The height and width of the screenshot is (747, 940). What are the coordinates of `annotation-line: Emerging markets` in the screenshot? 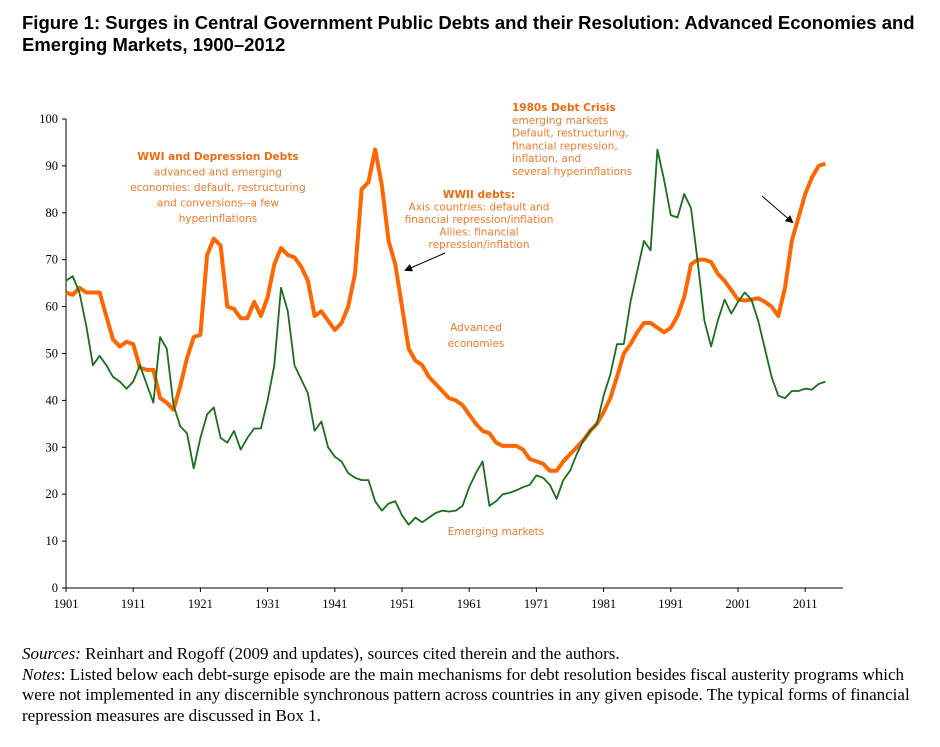 It's located at (496, 532).